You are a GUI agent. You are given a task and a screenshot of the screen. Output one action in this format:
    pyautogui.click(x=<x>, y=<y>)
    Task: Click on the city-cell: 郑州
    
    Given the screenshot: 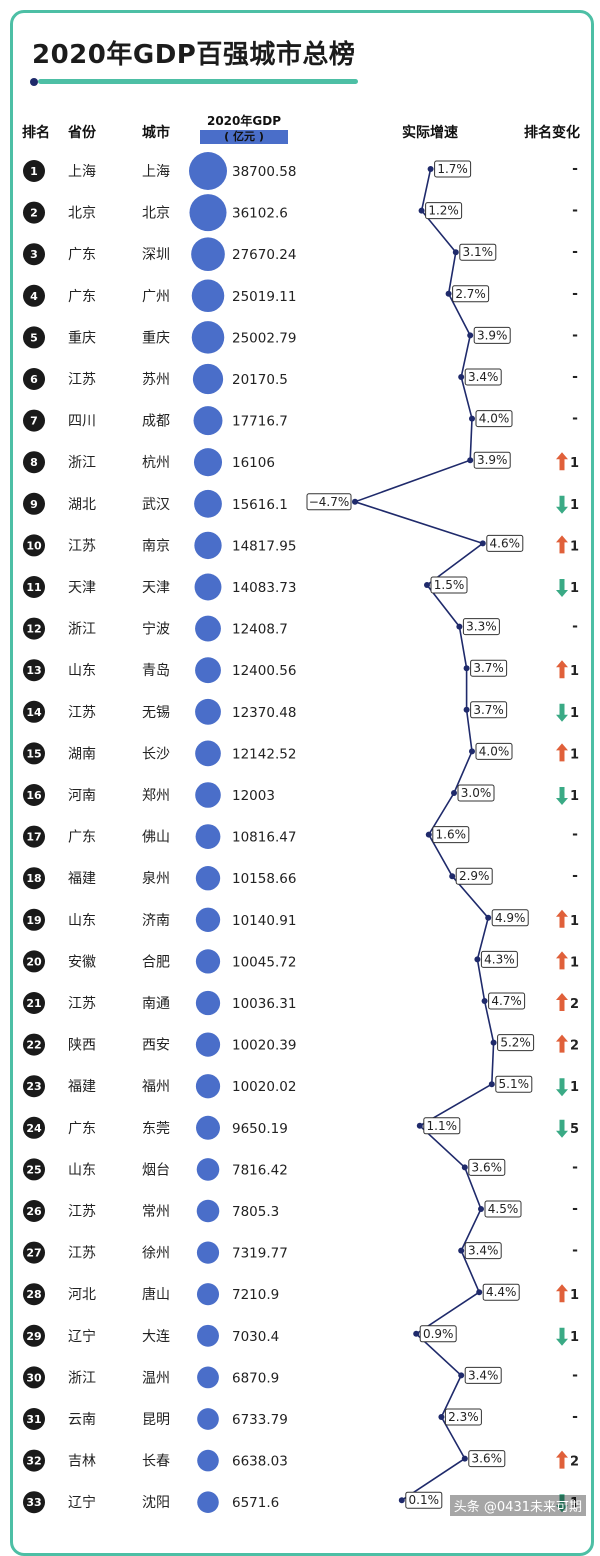 What is the action you would take?
    pyautogui.click(x=156, y=796)
    